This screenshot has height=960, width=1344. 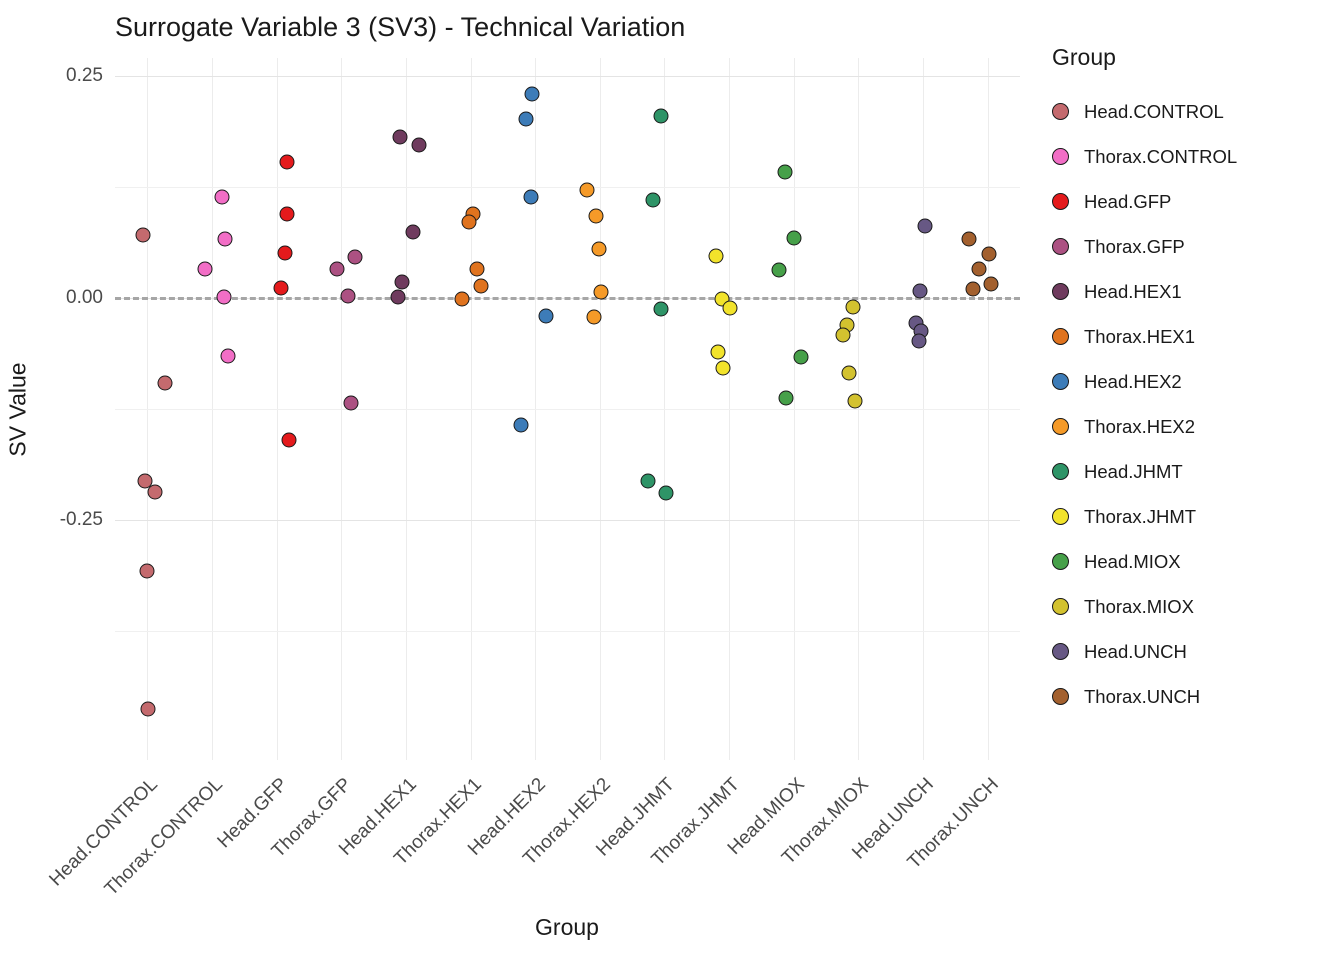 I want to click on legend-item: Thorax.HEX1, so click(x=1144, y=336).